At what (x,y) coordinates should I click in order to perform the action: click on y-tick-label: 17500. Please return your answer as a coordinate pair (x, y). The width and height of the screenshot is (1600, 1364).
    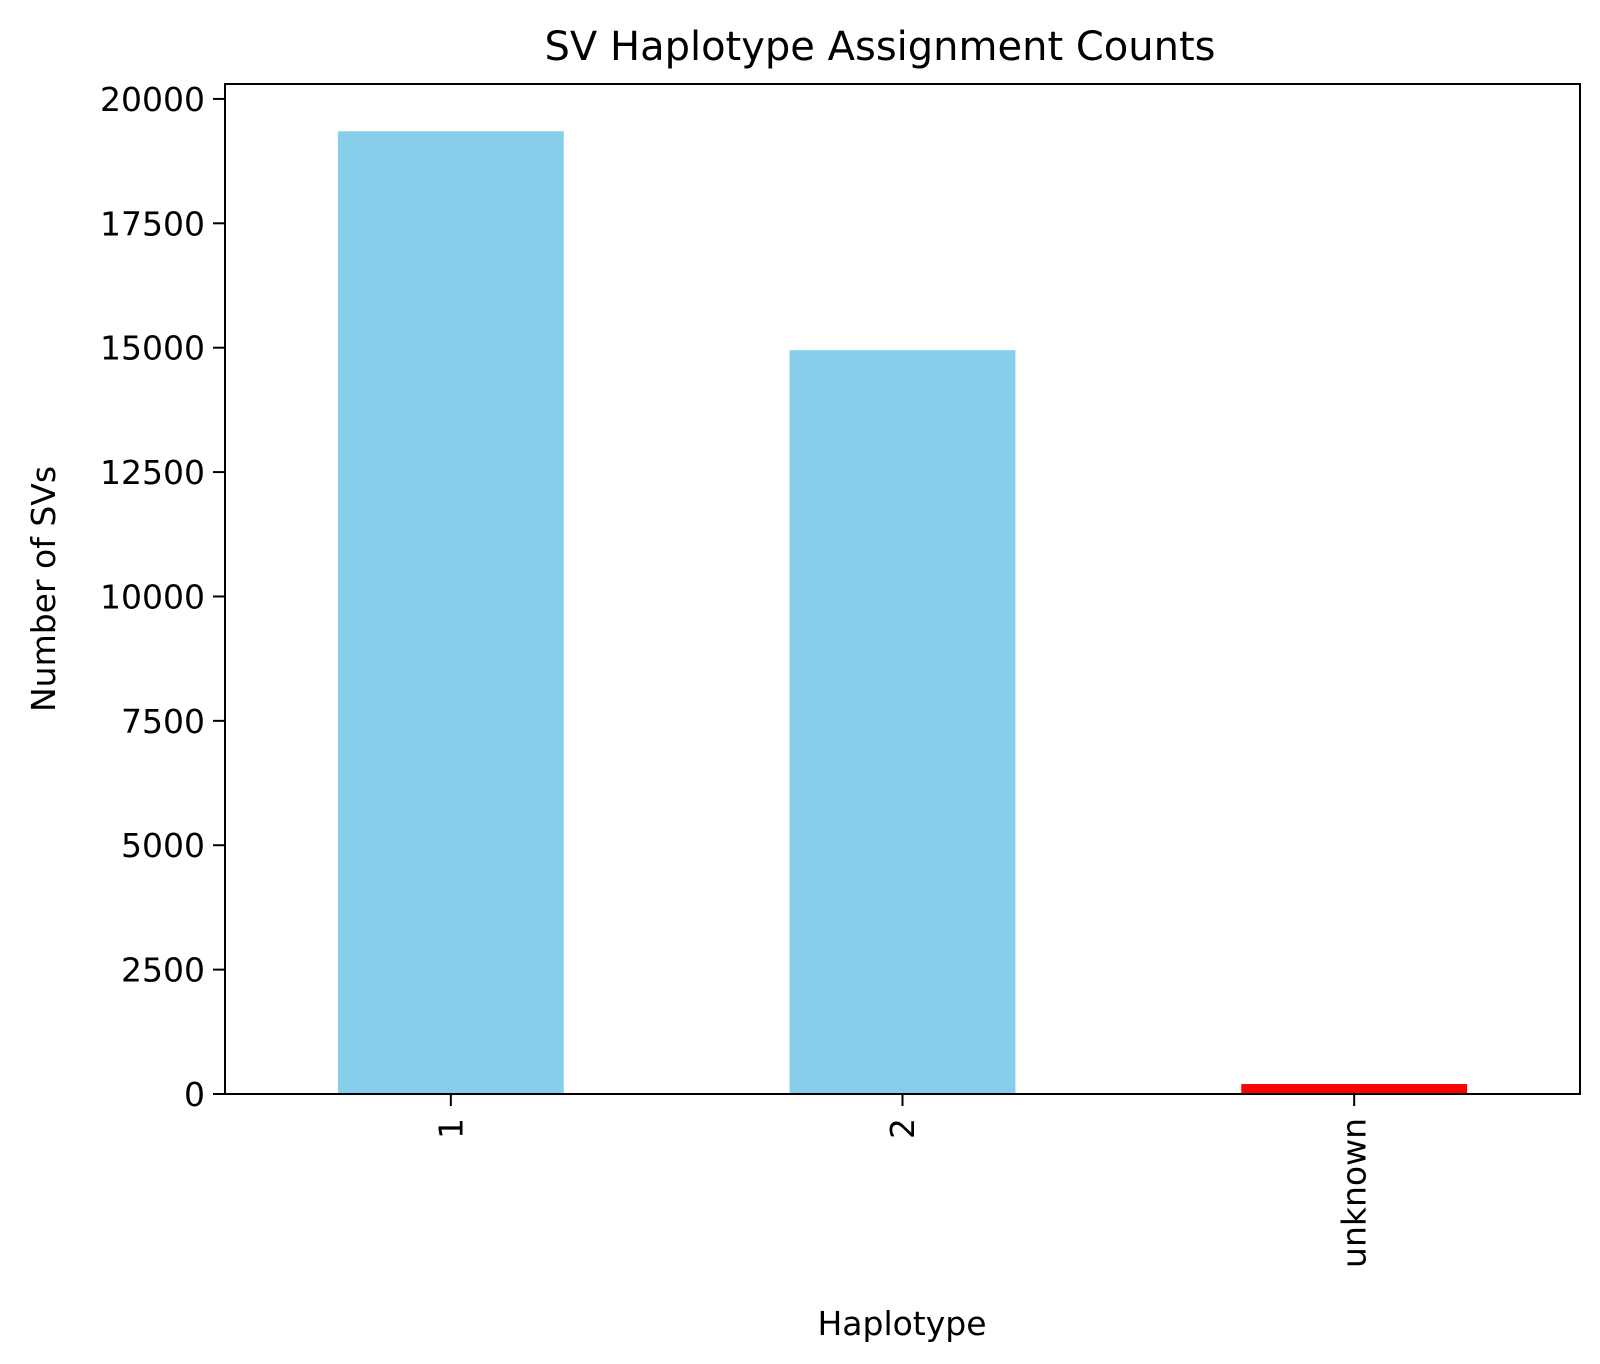
    Looking at the image, I should click on (152, 223).